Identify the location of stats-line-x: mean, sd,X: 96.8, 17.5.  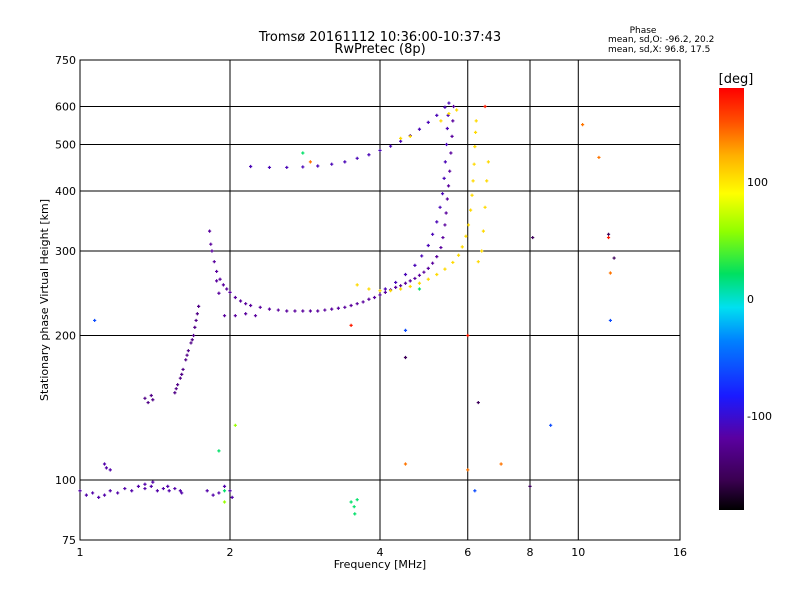
(659, 50).